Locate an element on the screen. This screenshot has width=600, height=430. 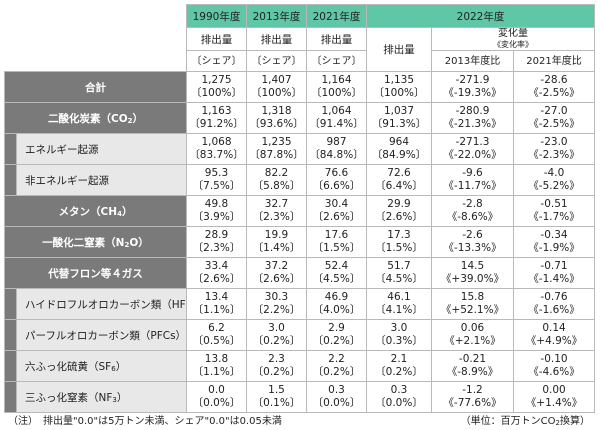
emission-value: 46.9 is located at coordinates (336, 297).